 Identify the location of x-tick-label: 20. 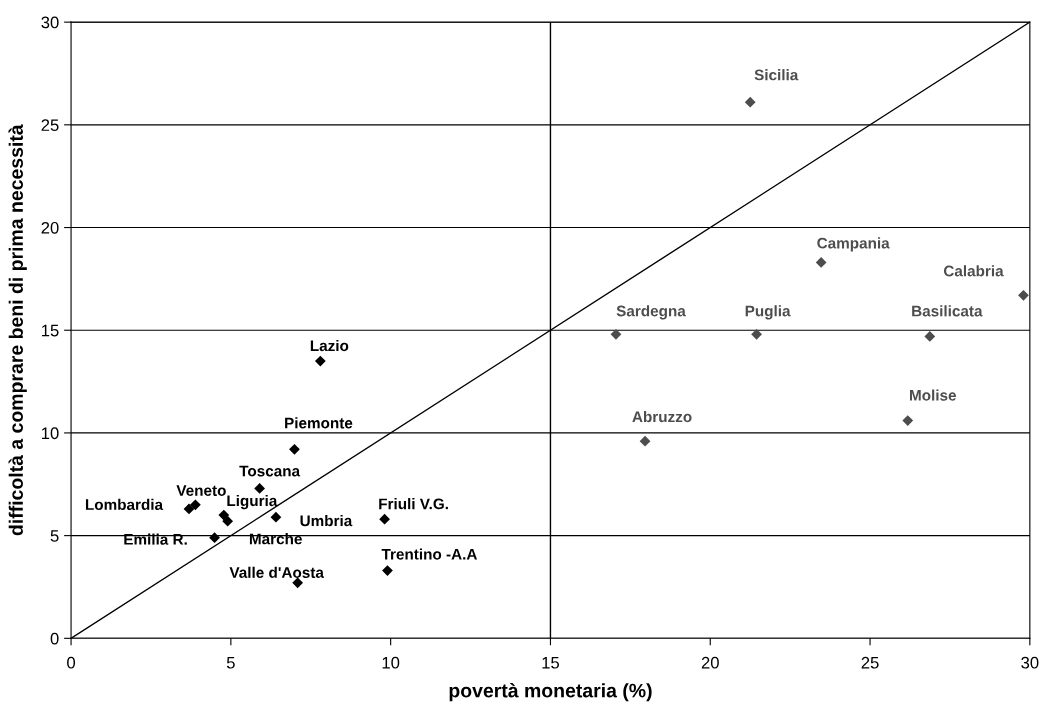
(710, 662).